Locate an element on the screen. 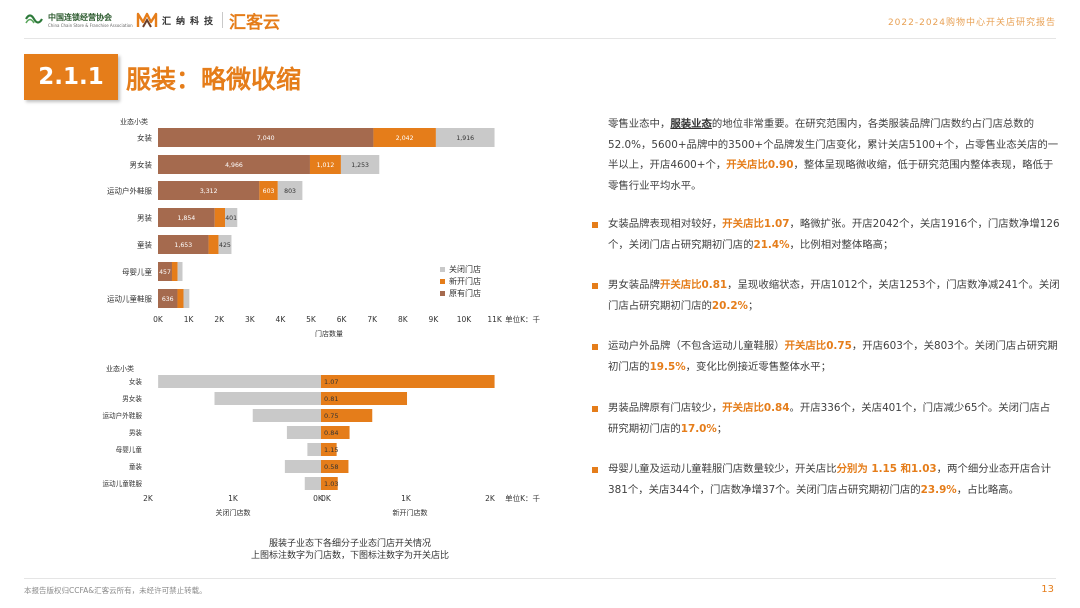 Image resolution: width=1080 pixels, height=608 pixels. chart1-category-label: 男女装 is located at coordinates (141, 165).